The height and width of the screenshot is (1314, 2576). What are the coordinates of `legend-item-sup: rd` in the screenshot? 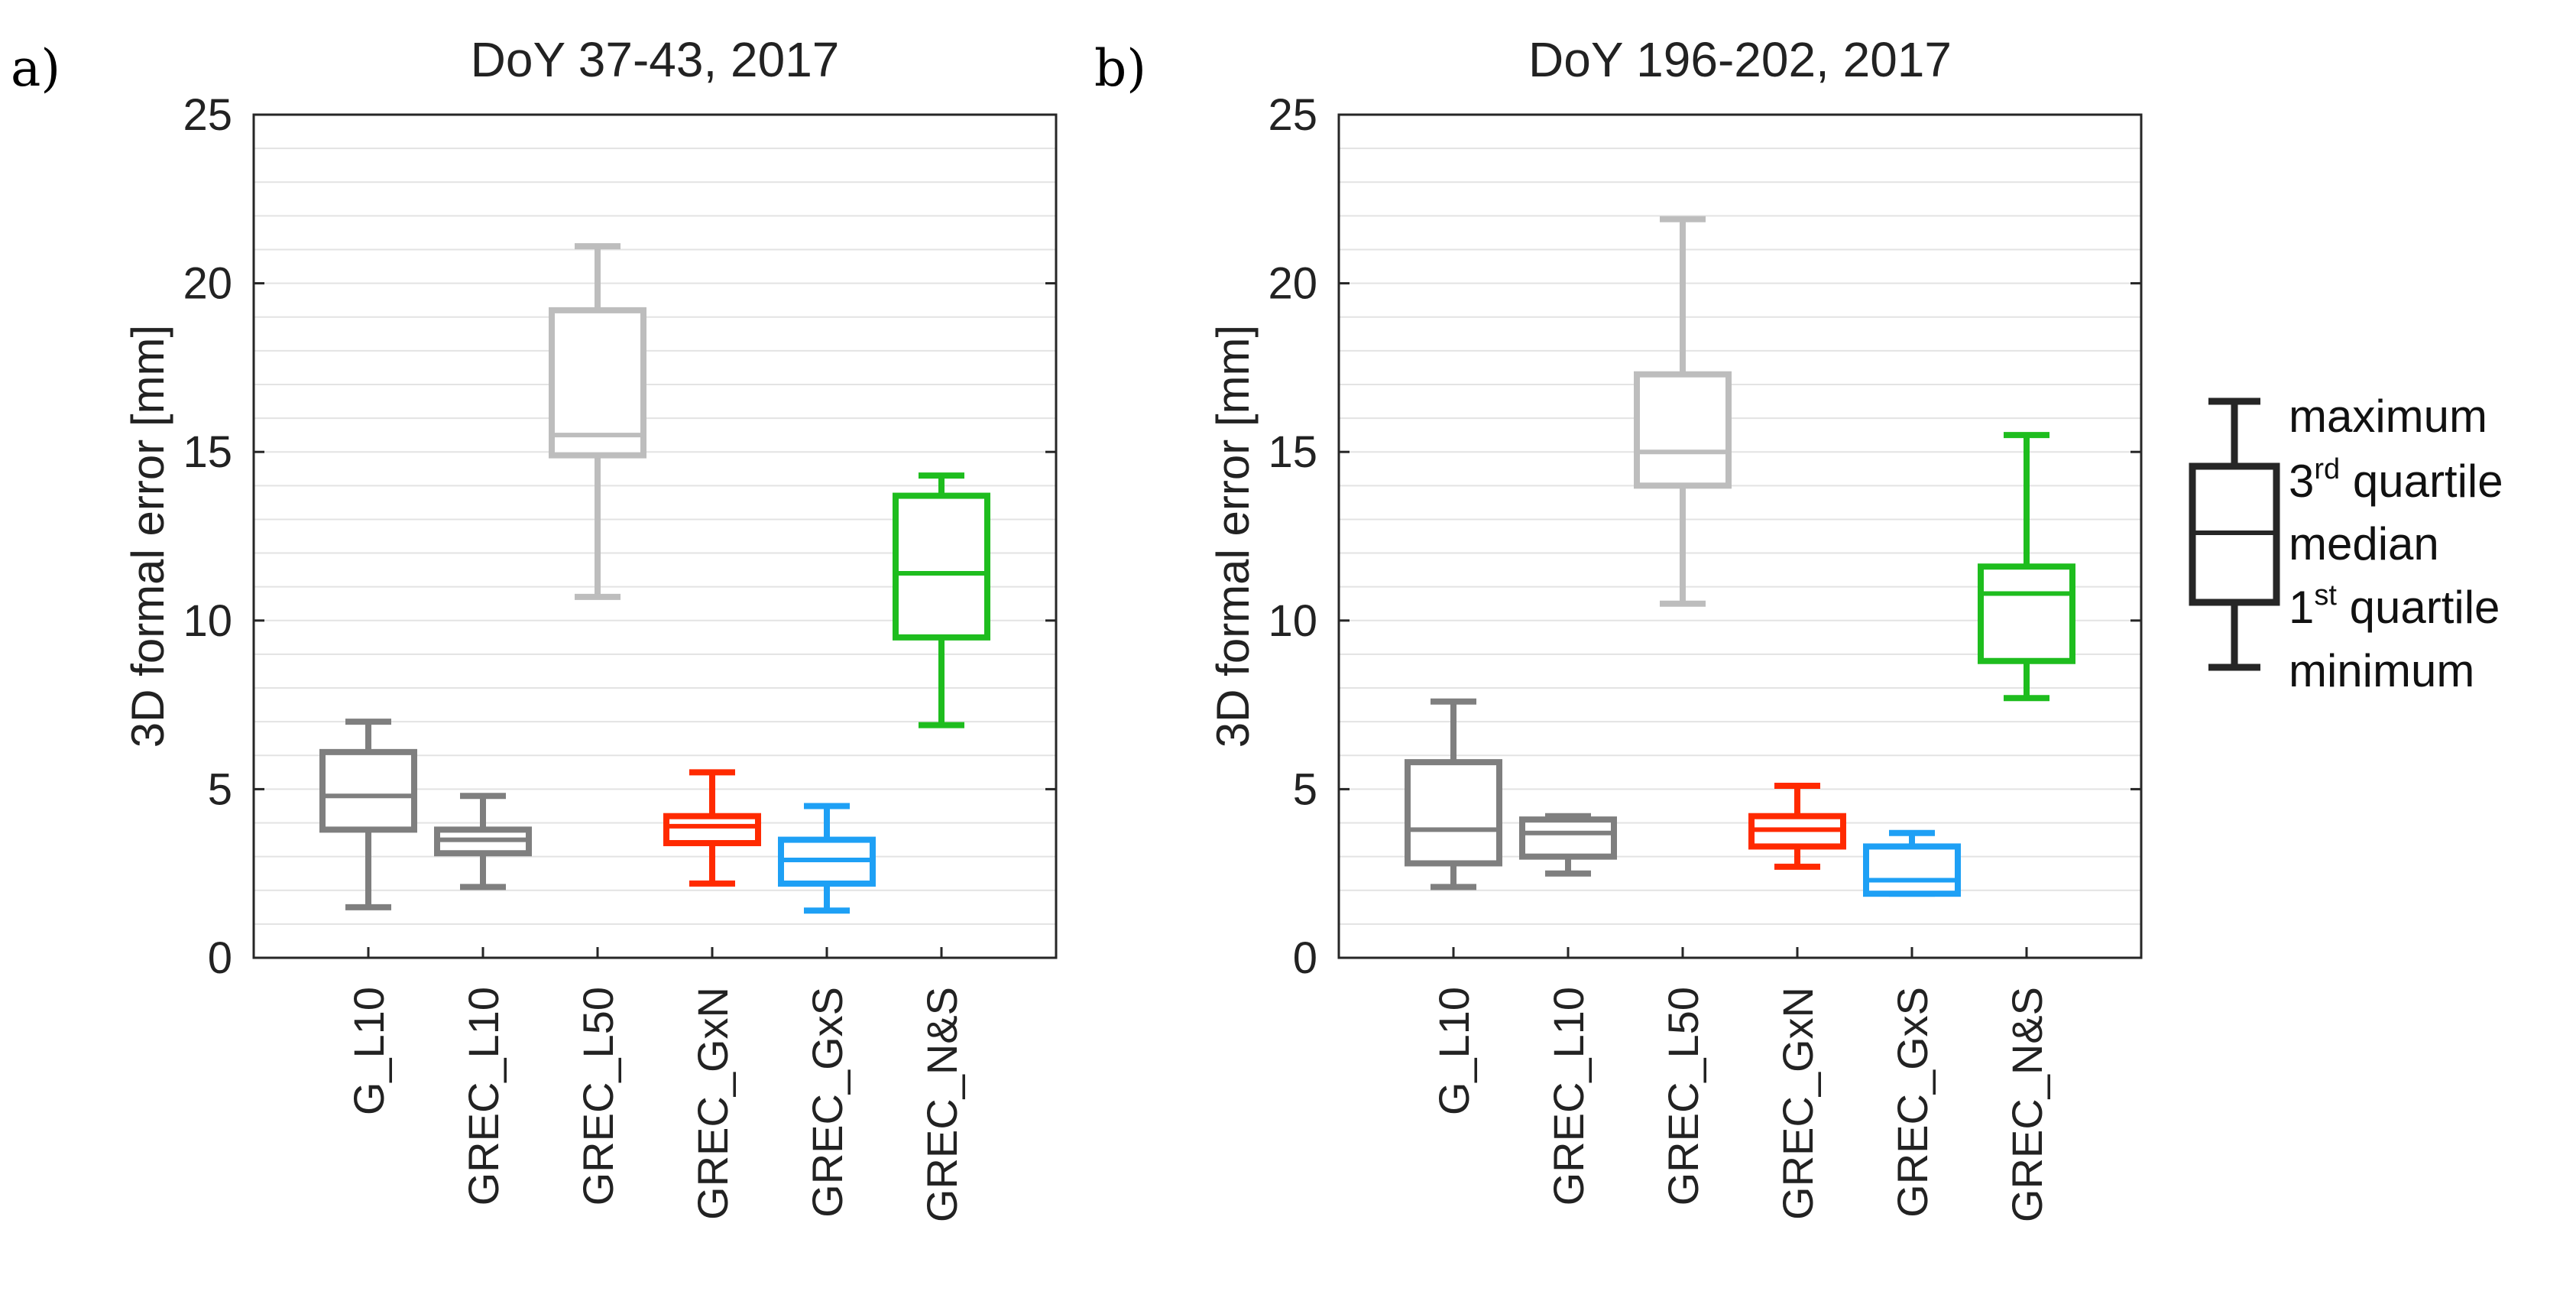 It's located at (2327, 469).